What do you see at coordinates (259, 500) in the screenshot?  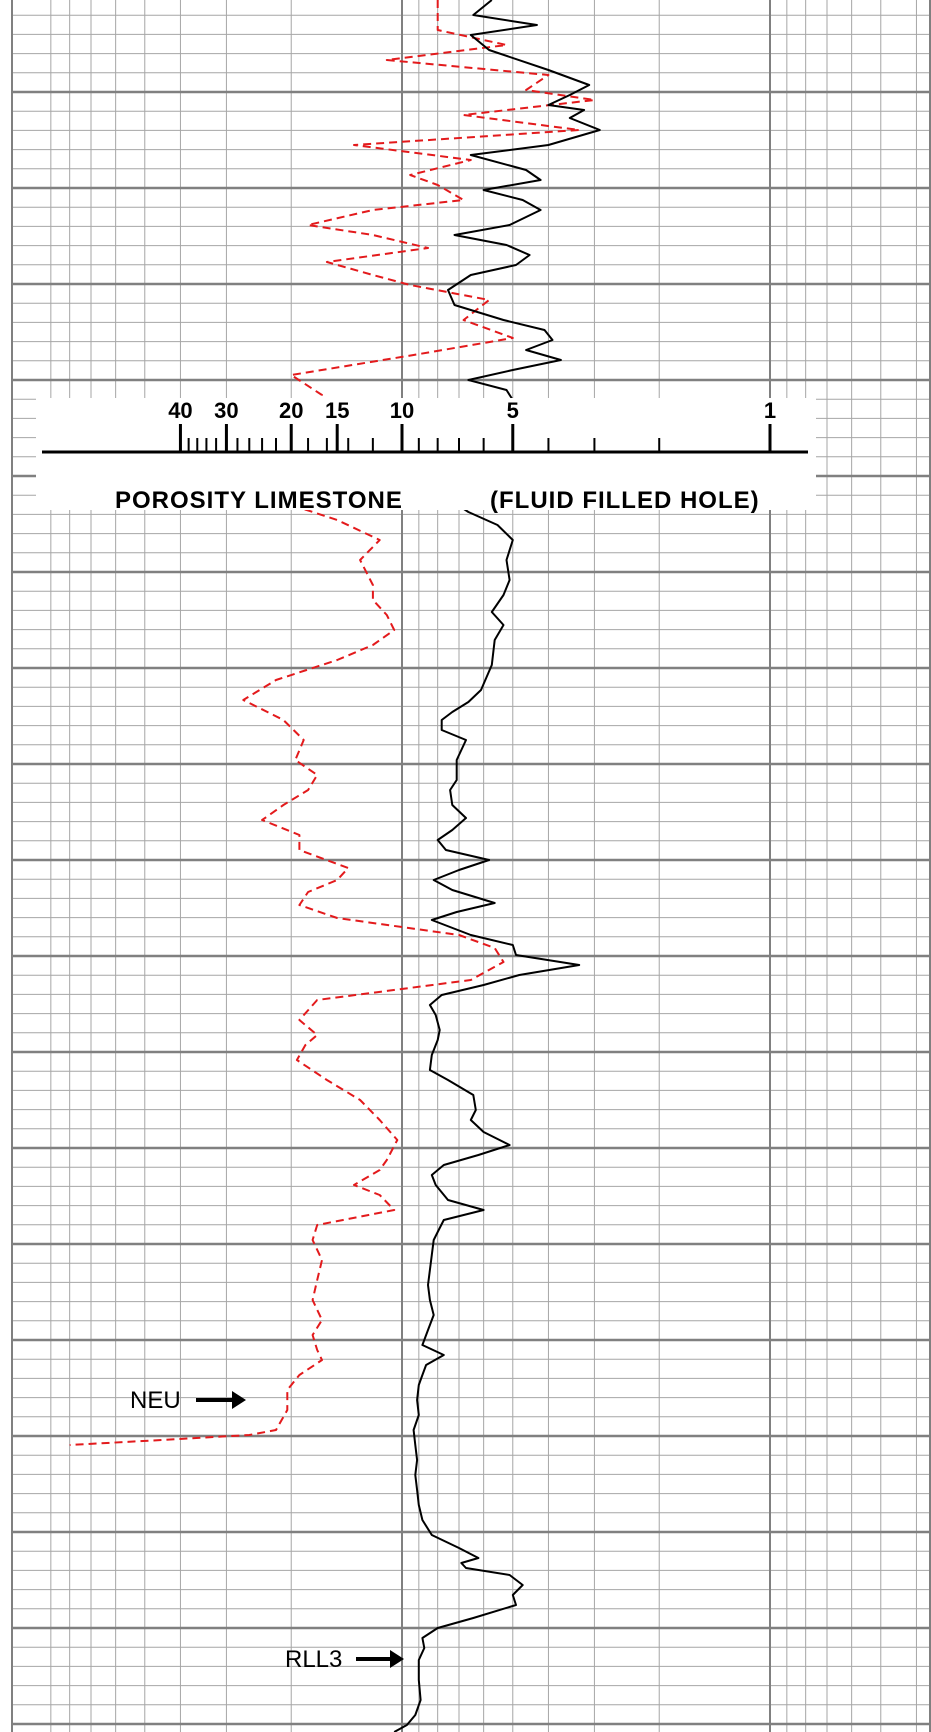 I see `scale-title-left: POROSITY LIMESTONE` at bounding box center [259, 500].